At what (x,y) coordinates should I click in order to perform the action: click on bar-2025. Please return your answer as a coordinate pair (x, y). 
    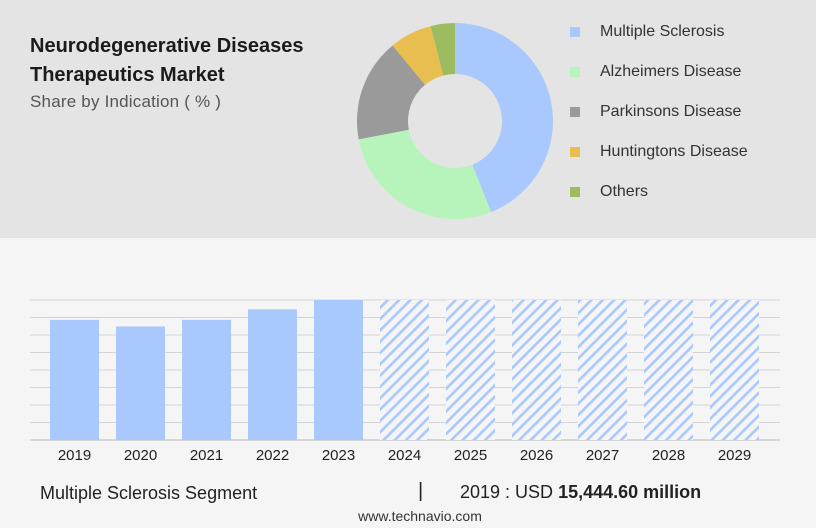
    Looking at the image, I should click on (470, 370).